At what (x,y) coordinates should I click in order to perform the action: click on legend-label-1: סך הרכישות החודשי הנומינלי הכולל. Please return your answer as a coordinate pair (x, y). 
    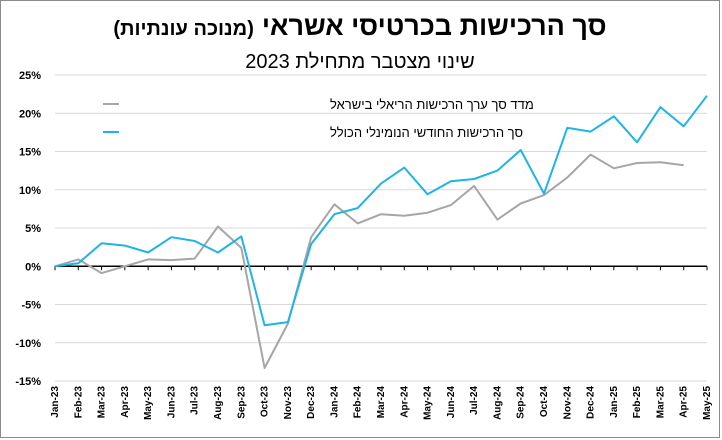
    Looking at the image, I should click on (426, 132).